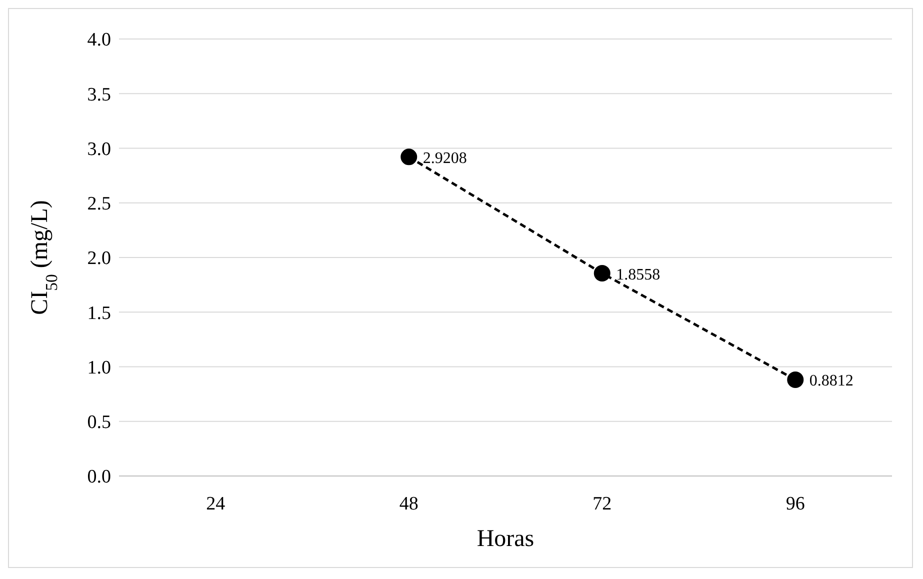 The image size is (923, 579). What do you see at coordinates (99, 149) in the screenshot?
I see `y-tick-label: 3.0` at bounding box center [99, 149].